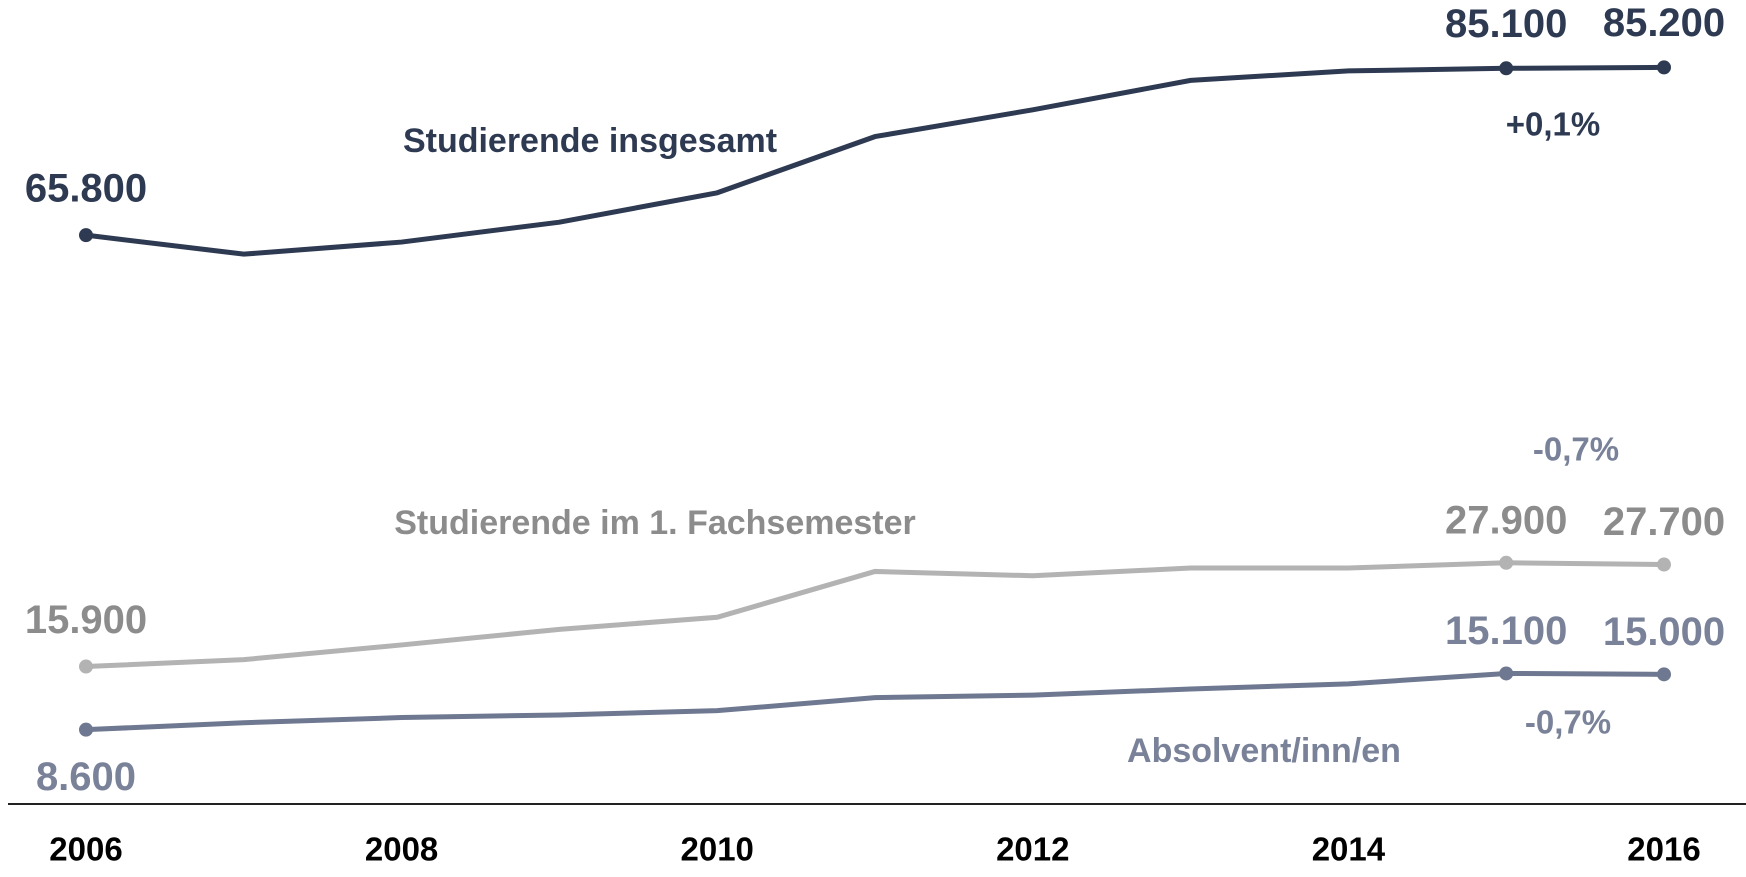 The width and height of the screenshot is (1746, 877). What do you see at coordinates (1663, 849) in the screenshot?
I see `x-tick-label: 2016` at bounding box center [1663, 849].